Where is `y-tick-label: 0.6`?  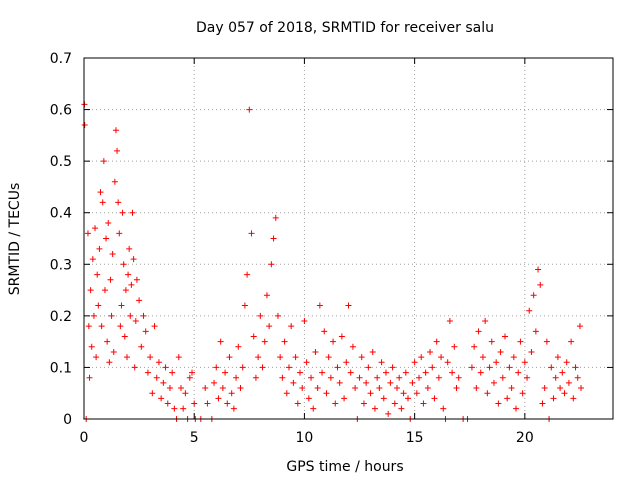
y-tick-label: 0.6 is located at coordinates (61, 111).